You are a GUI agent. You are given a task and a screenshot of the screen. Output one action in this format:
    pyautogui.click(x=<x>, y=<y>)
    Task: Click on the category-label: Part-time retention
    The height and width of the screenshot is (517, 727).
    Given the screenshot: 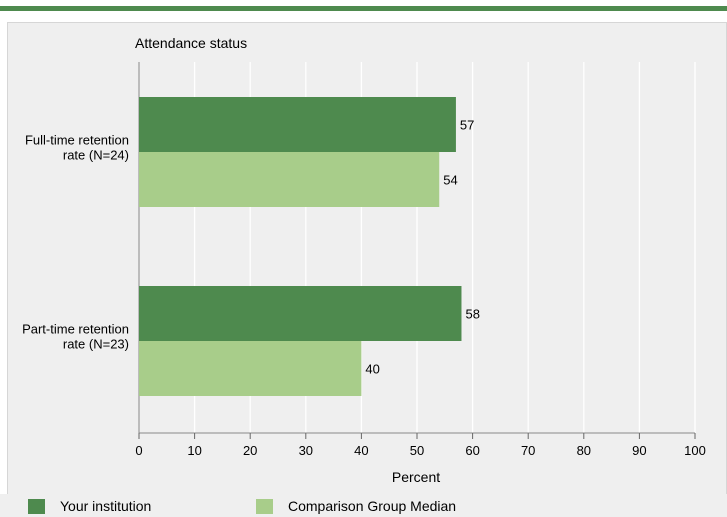 What is the action you would take?
    pyautogui.click(x=75, y=329)
    